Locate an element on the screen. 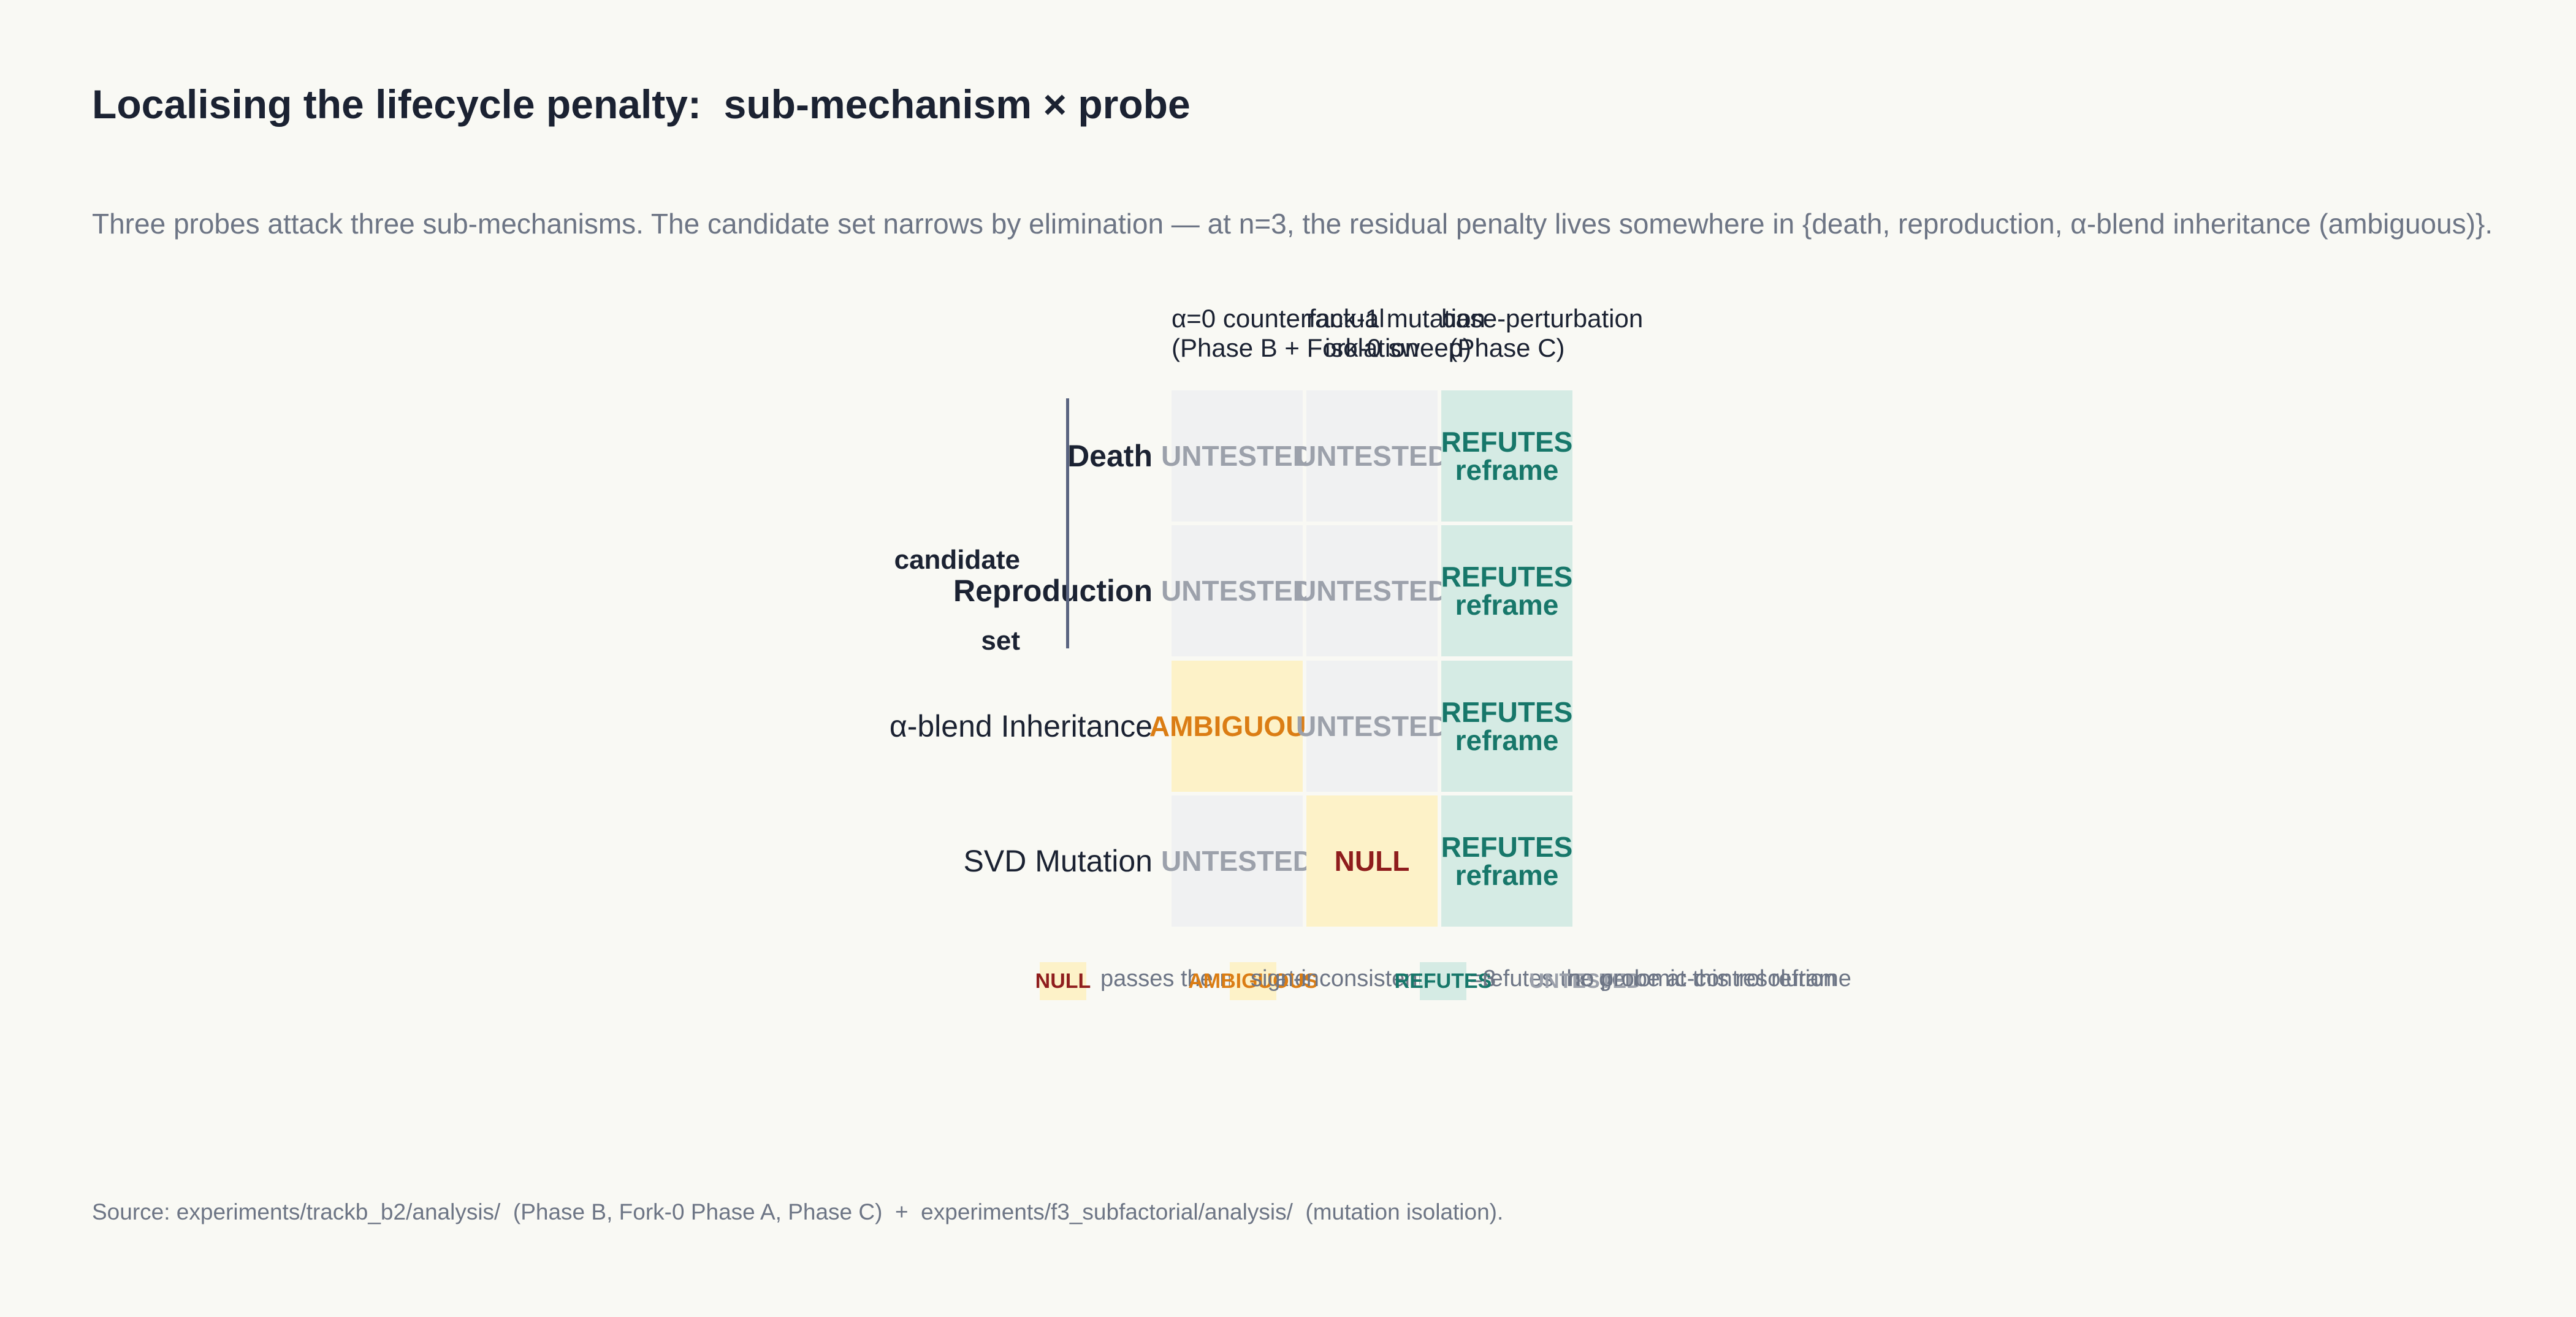 The height and width of the screenshot is (1317, 2576). heatmap-cell-r3-c3: REFUTES reframe is located at coordinates (1506, 726).